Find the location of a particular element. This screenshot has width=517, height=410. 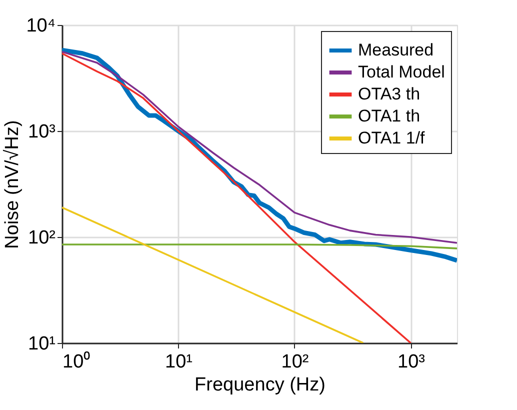

legend-label: OTA1 1/f is located at coordinates (392, 138).